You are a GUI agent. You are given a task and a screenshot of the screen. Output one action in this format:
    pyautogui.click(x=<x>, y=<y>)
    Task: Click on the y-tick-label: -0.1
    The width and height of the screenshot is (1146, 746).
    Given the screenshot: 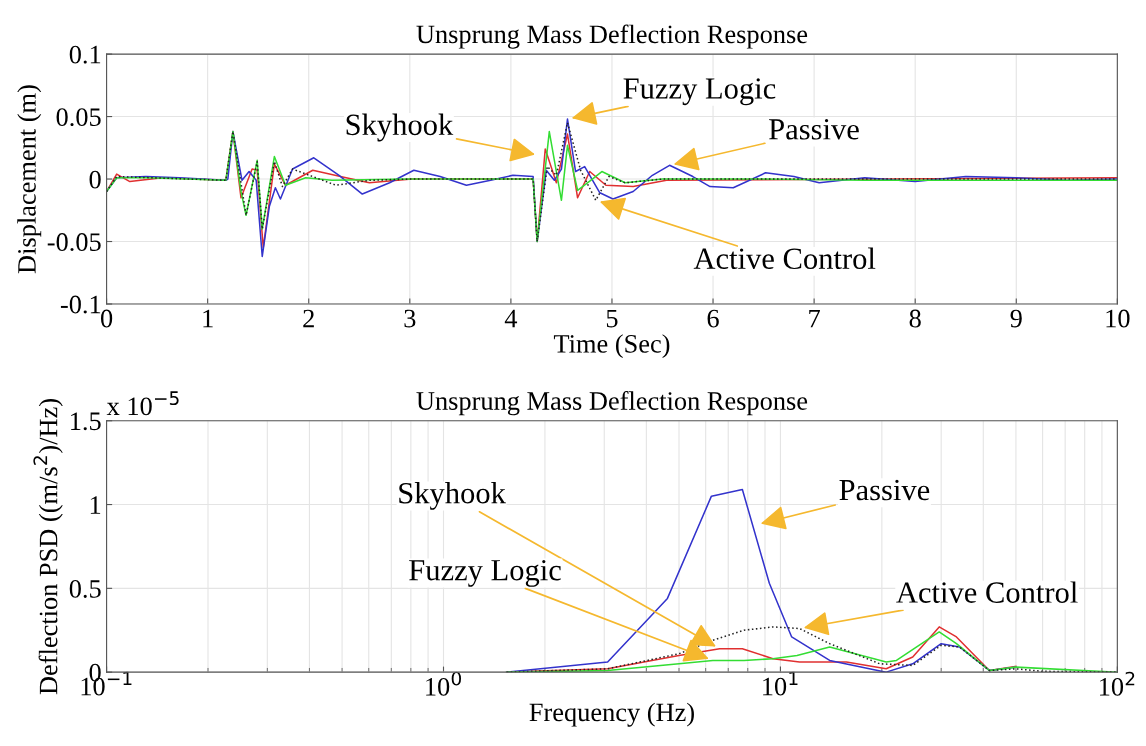 What is the action you would take?
    pyautogui.click(x=80, y=304)
    